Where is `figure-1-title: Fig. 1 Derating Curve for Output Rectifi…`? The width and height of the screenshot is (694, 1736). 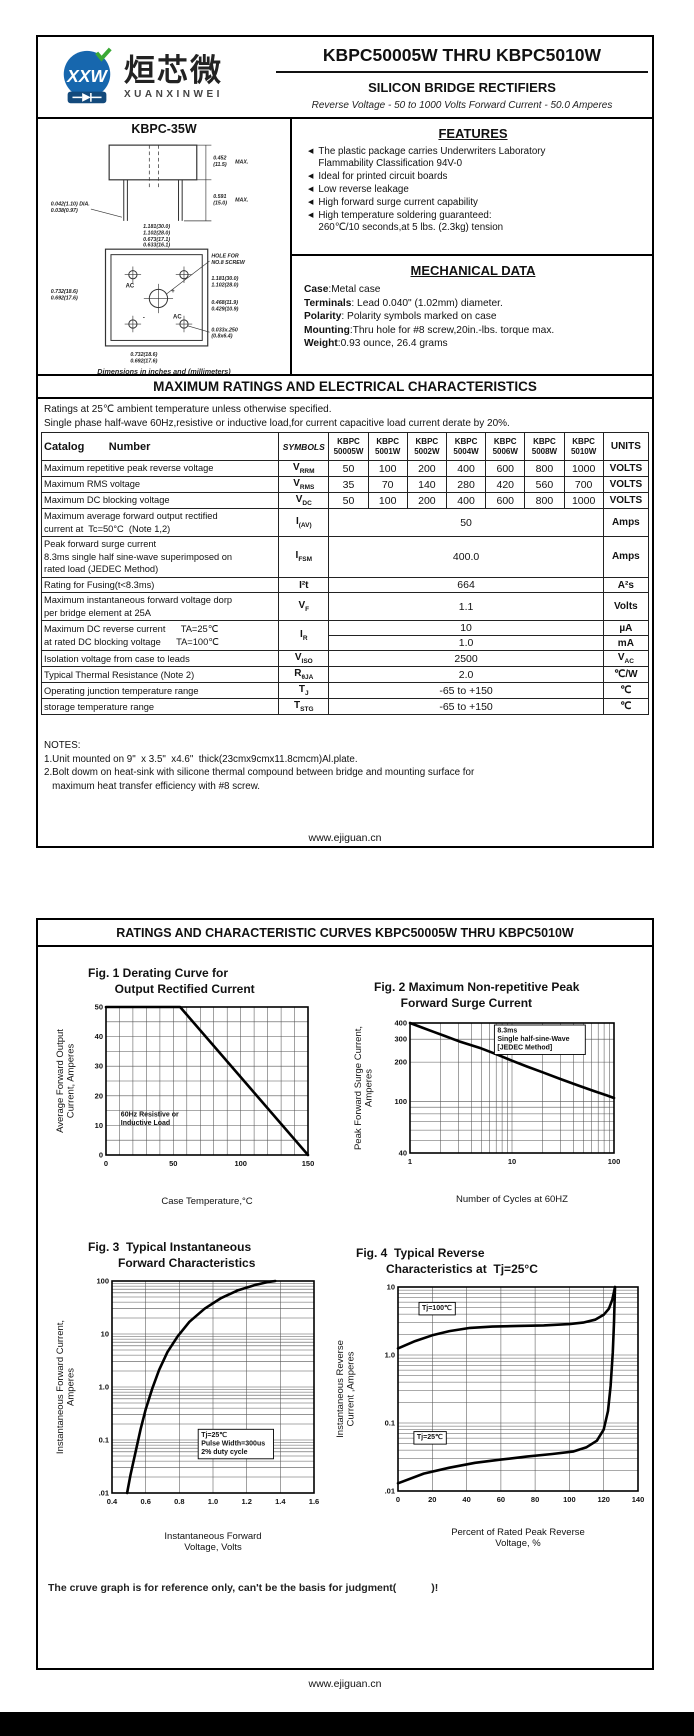
figure-1-title: Fig. 1 Derating Curve for Output Rectifi… is located at coordinates (171, 981).